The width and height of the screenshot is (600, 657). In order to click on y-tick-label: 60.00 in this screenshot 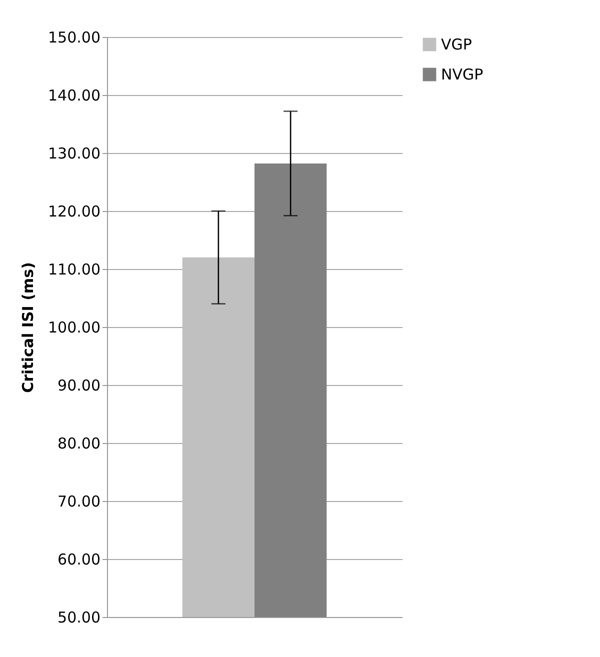, I will do `click(79, 559)`.